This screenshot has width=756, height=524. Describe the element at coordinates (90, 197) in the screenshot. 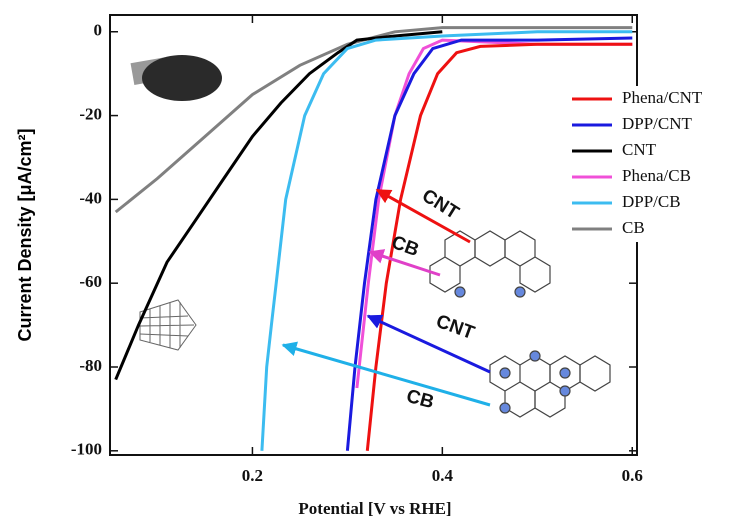

I see `y-tick-label: -40` at that location.